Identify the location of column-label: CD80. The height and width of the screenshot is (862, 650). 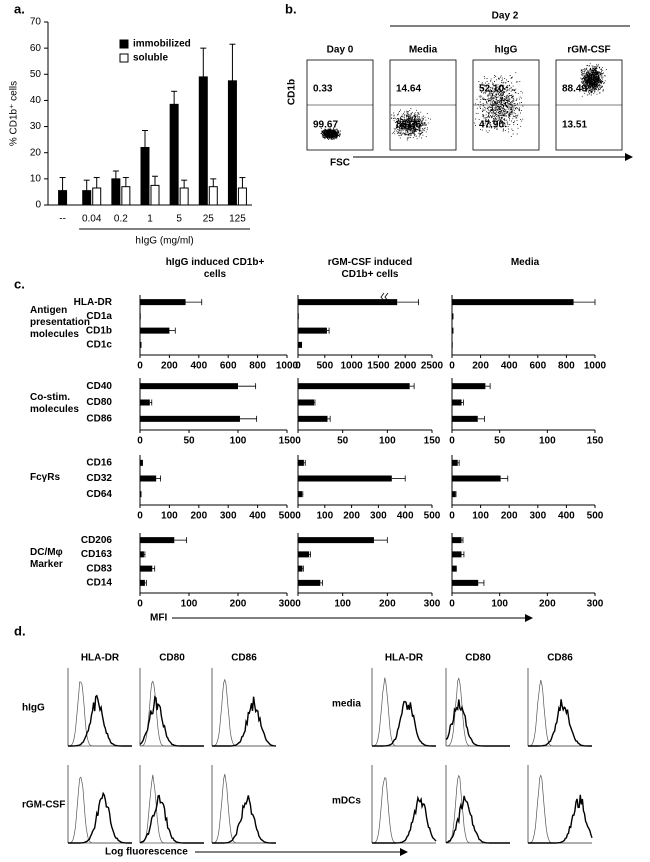
(172, 658).